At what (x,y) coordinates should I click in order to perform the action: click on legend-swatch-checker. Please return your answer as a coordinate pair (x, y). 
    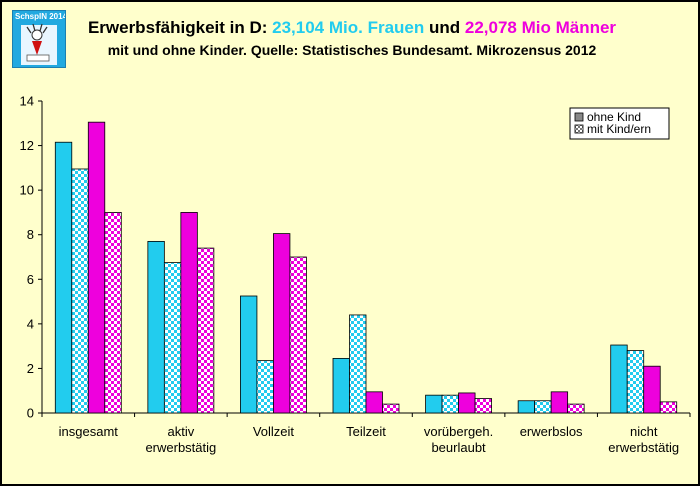
    Looking at the image, I should click on (579, 129).